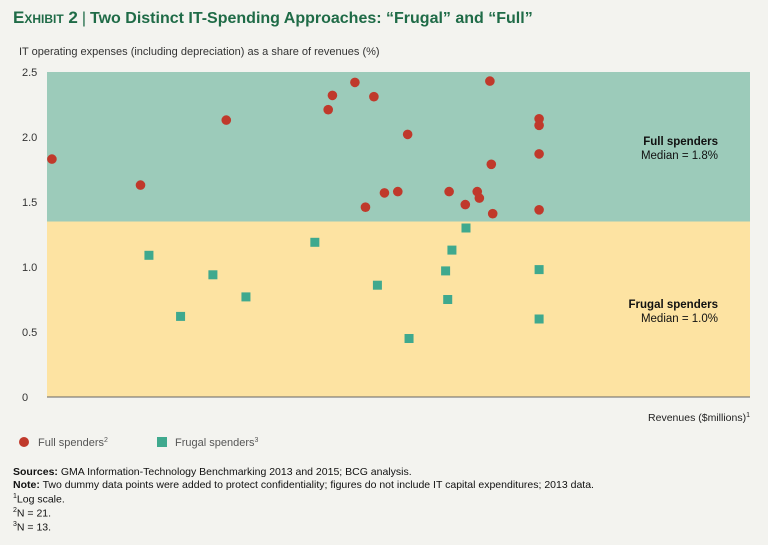 This screenshot has height=545, width=768. What do you see at coordinates (15, 524) in the screenshot?
I see `footnote-3-marker: 3` at bounding box center [15, 524].